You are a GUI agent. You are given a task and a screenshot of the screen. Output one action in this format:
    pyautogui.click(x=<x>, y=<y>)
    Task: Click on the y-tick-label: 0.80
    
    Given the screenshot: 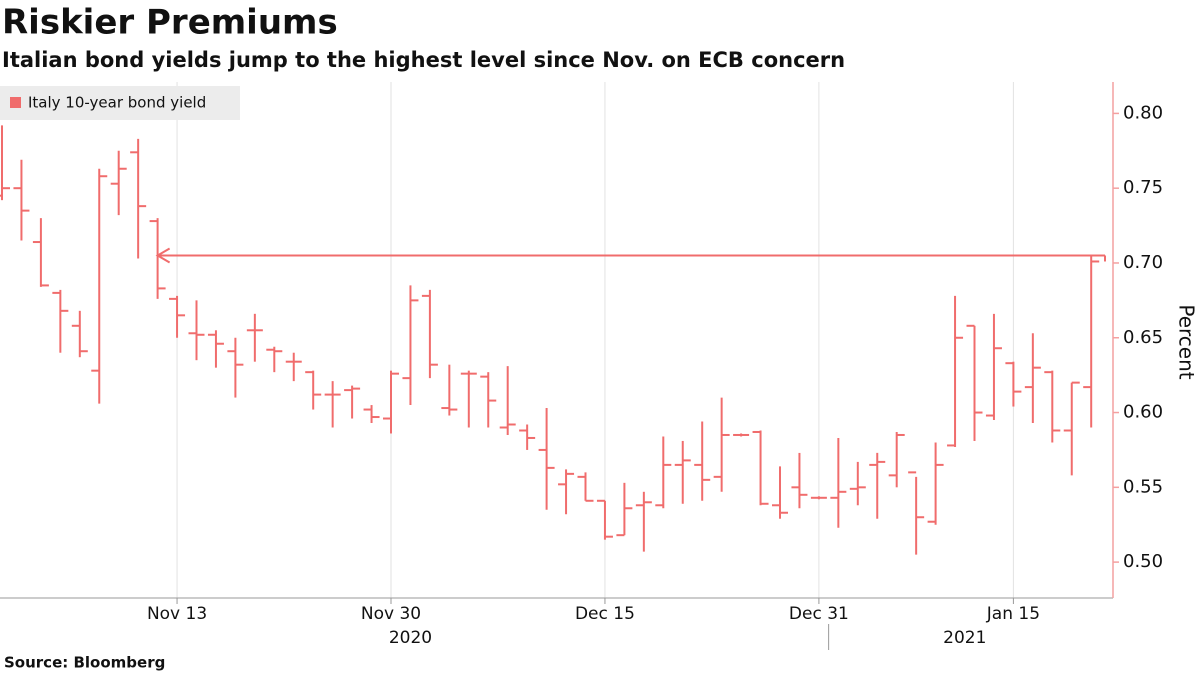 What is the action you would take?
    pyautogui.click(x=1143, y=112)
    